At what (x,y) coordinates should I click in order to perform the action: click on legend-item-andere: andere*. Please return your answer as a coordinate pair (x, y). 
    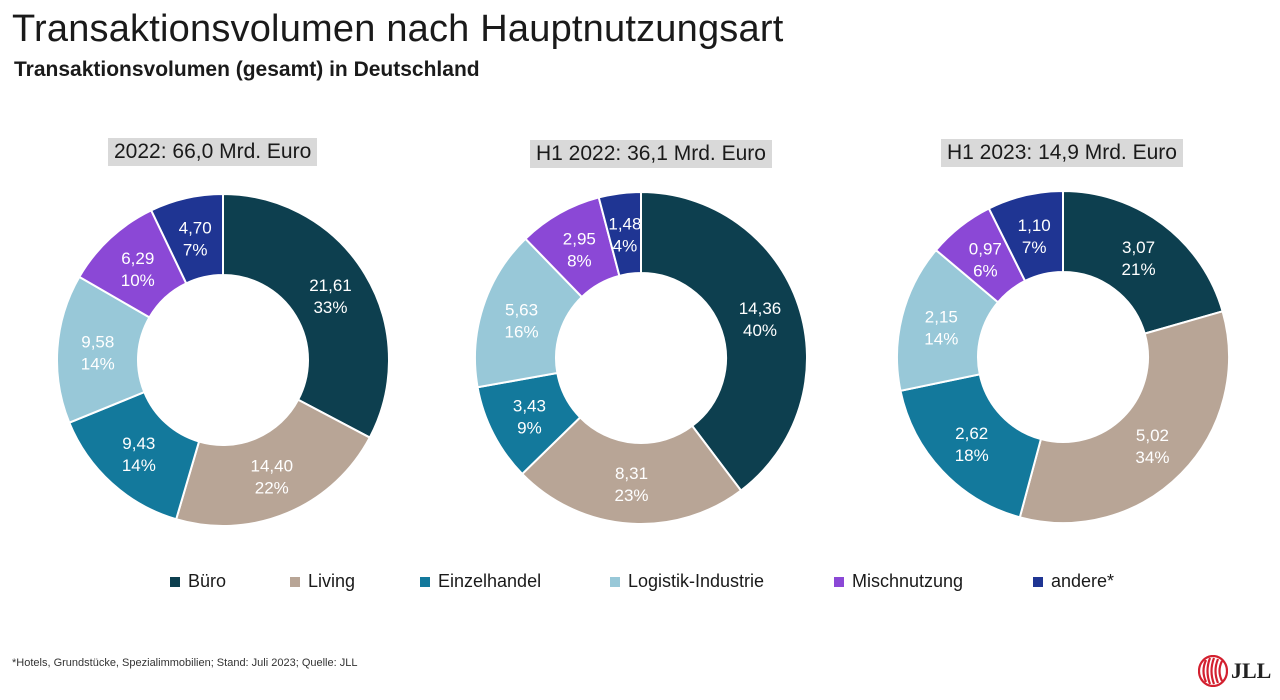
    Looking at the image, I should click on (1073, 581).